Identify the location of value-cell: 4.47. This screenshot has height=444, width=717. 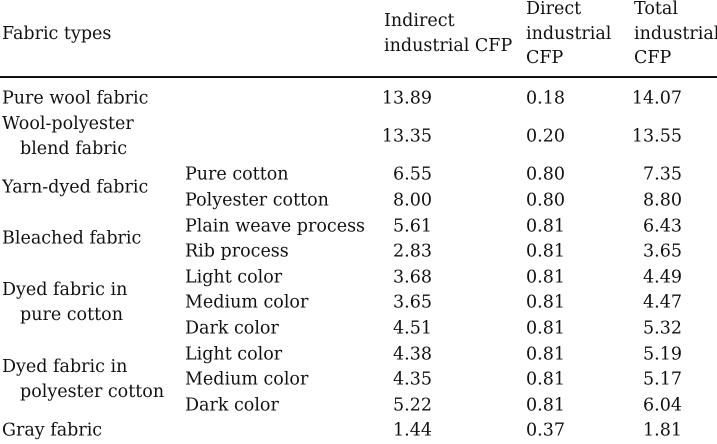
(662, 302).